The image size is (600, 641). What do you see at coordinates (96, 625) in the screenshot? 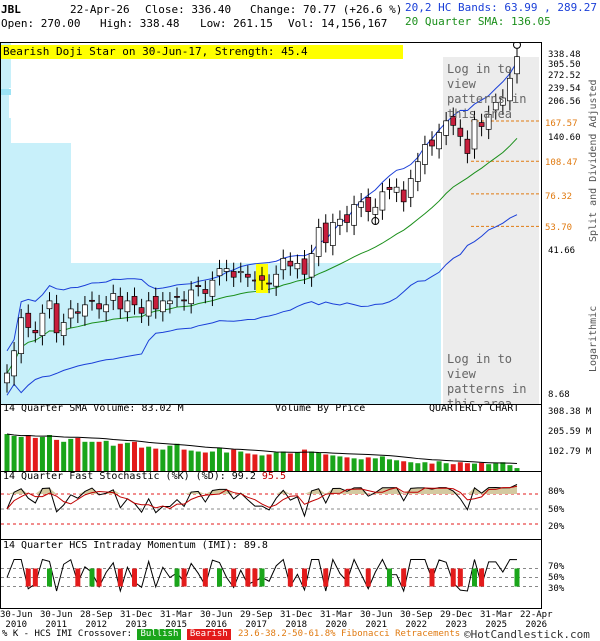
I see `x-tick-year: 2012` at bounding box center [96, 625].